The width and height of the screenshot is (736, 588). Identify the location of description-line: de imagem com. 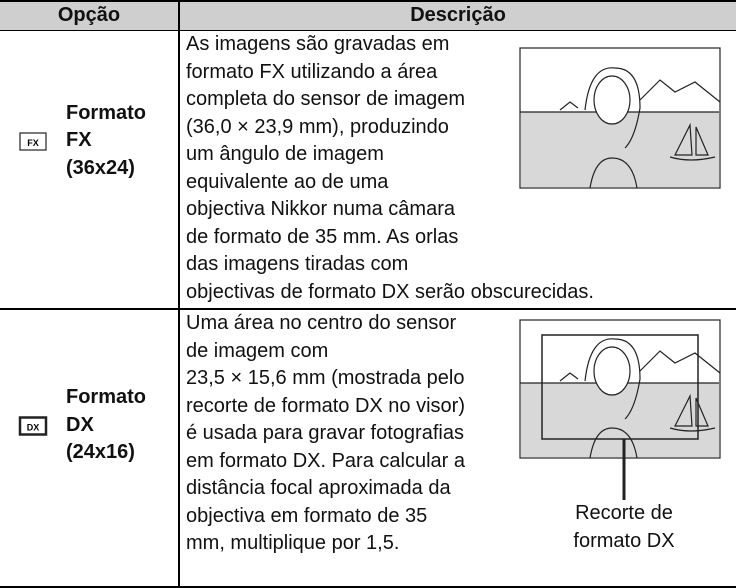
(257, 350).